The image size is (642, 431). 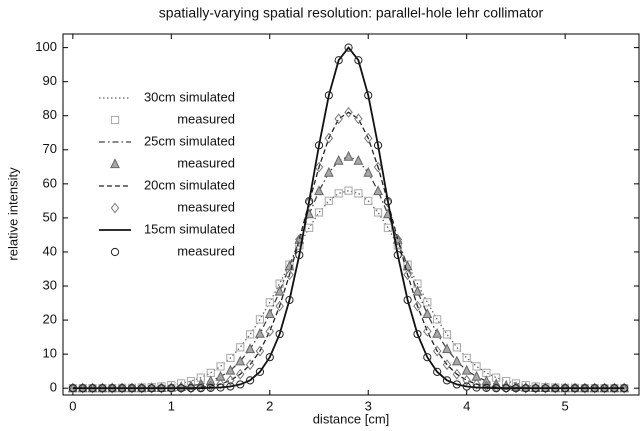 I want to click on x-tick-label: 0, so click(x=72, y=405).